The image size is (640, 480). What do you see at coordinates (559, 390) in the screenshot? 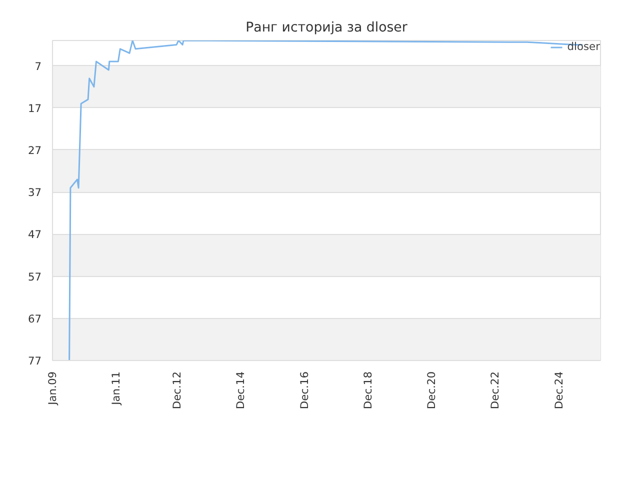
I see `x-tick-label: Dec.24` at bounding box center [559, 390].